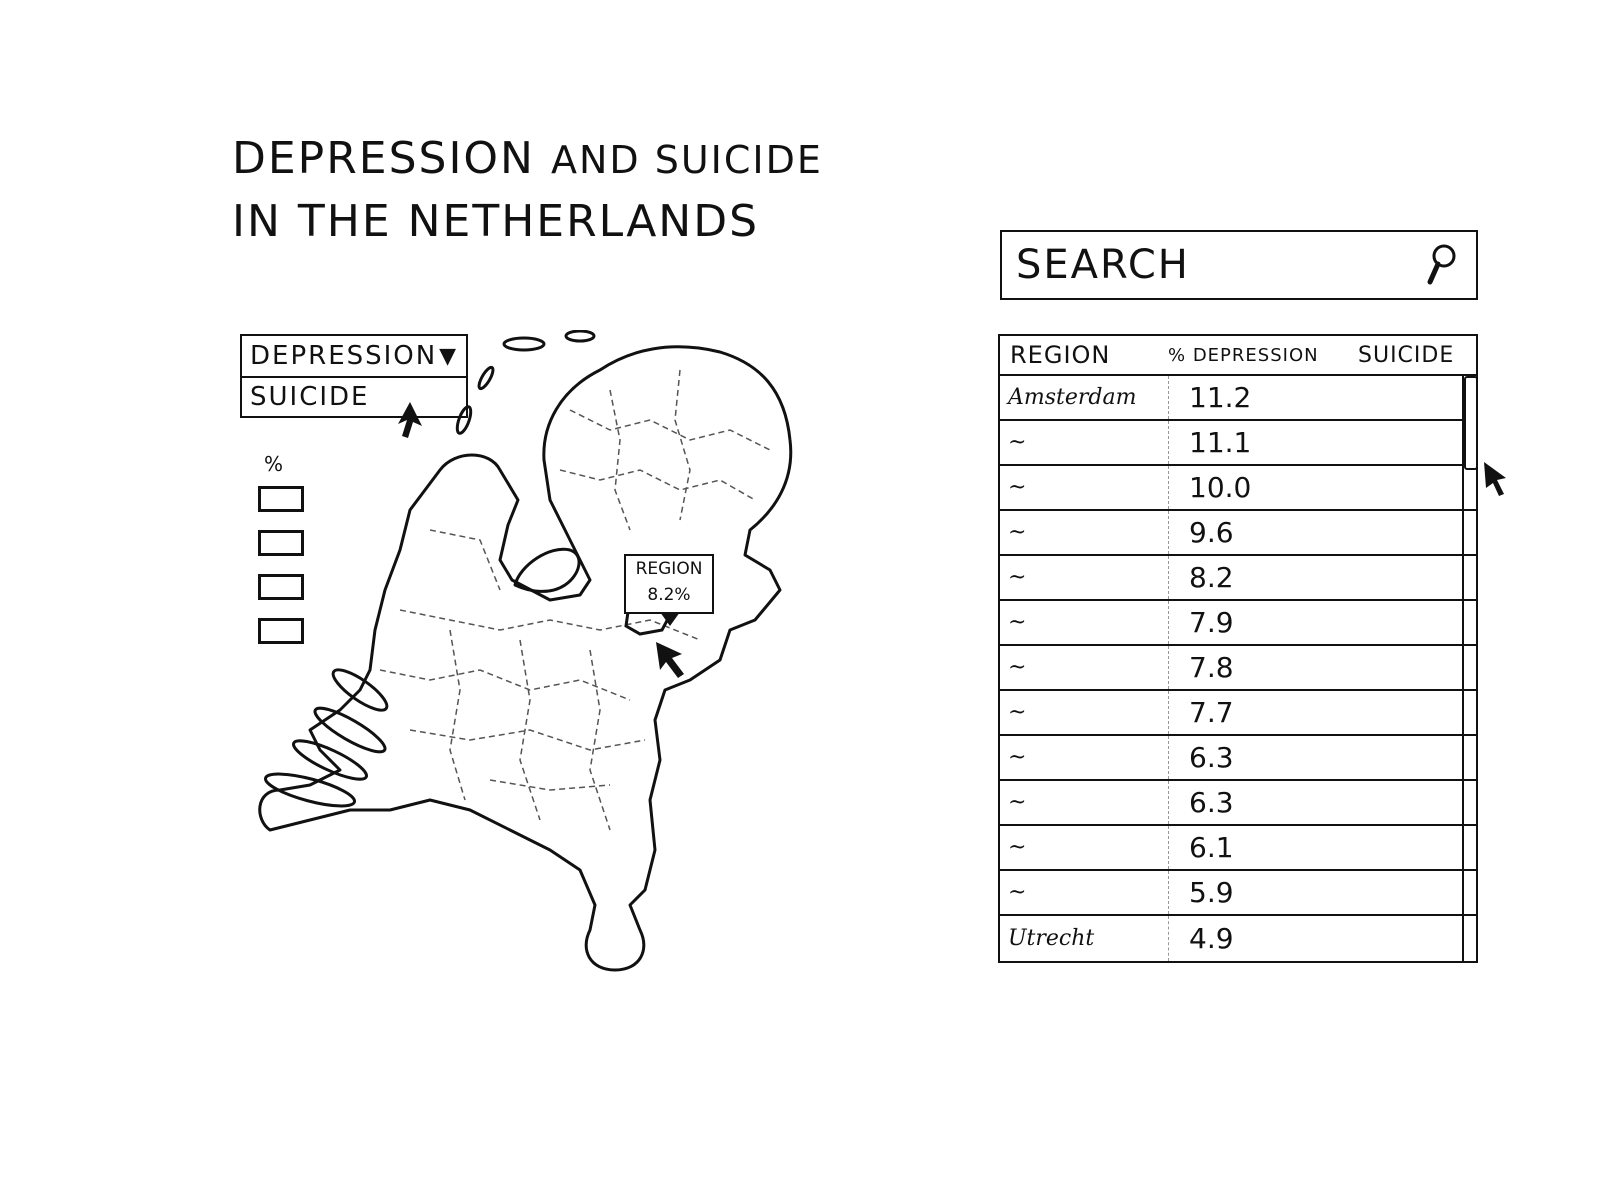 This screenshot has width=1600, height=1199. What do you see at coordinates (1263, 397) in the screenshot?
I see `cell-depression: 11.2` at bounding box center [1263, 397].